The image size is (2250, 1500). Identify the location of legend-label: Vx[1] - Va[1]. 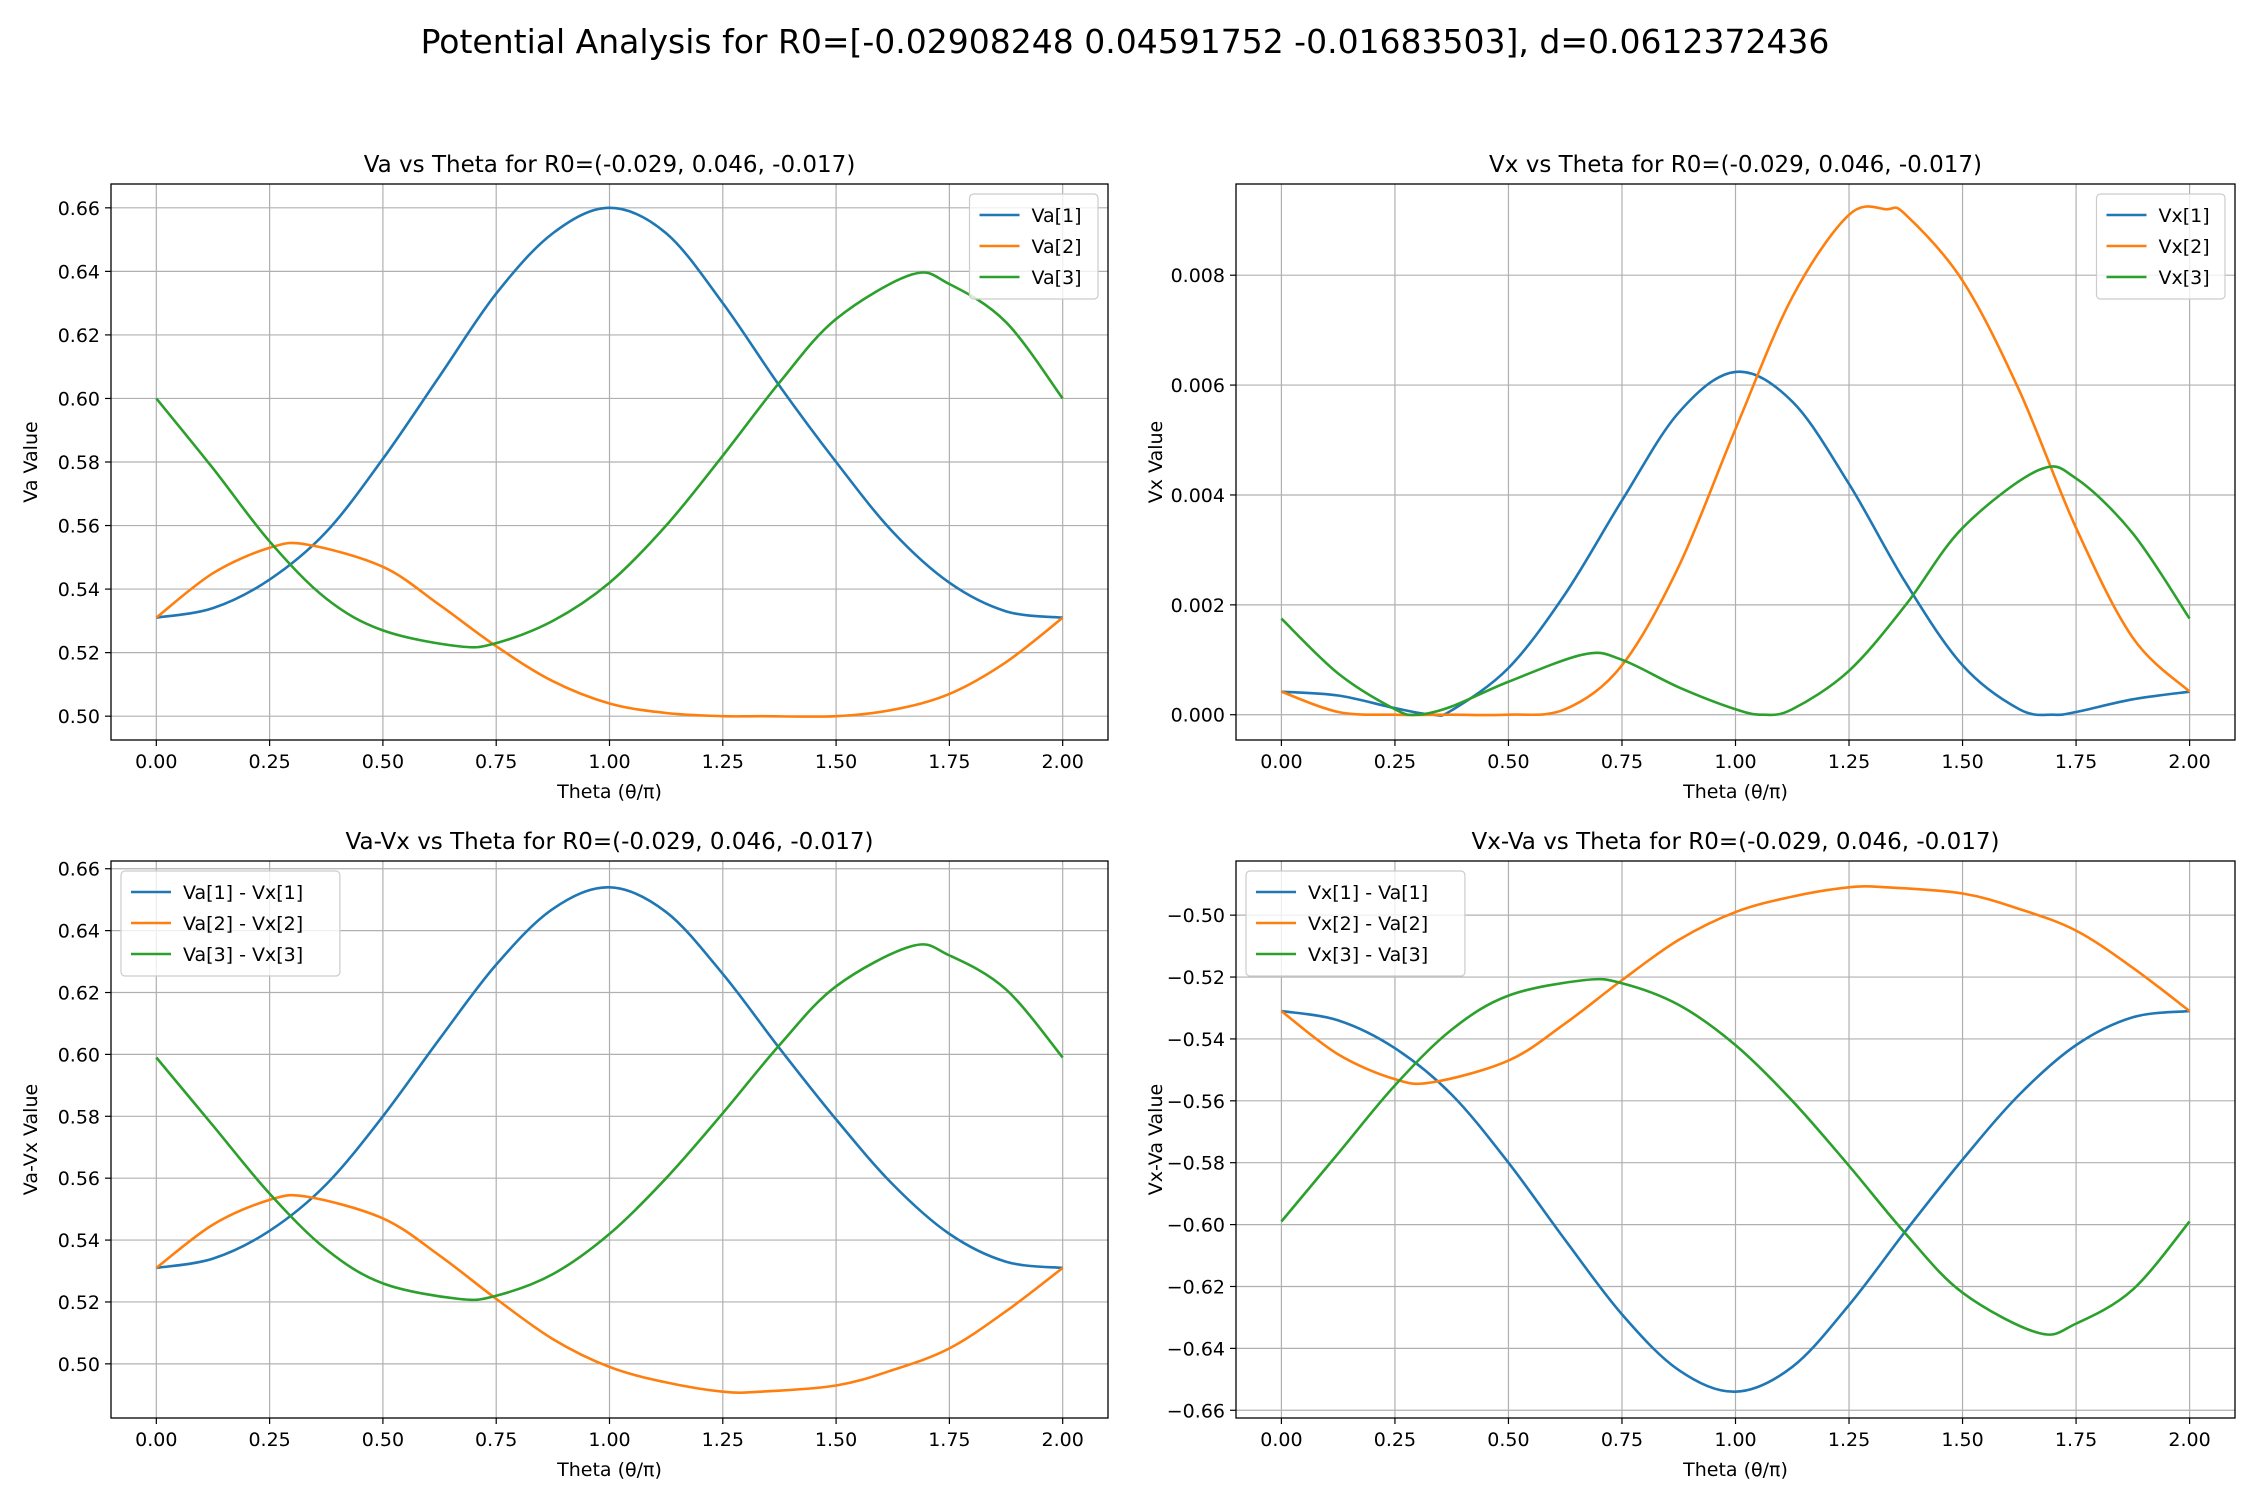
(1368, 893).